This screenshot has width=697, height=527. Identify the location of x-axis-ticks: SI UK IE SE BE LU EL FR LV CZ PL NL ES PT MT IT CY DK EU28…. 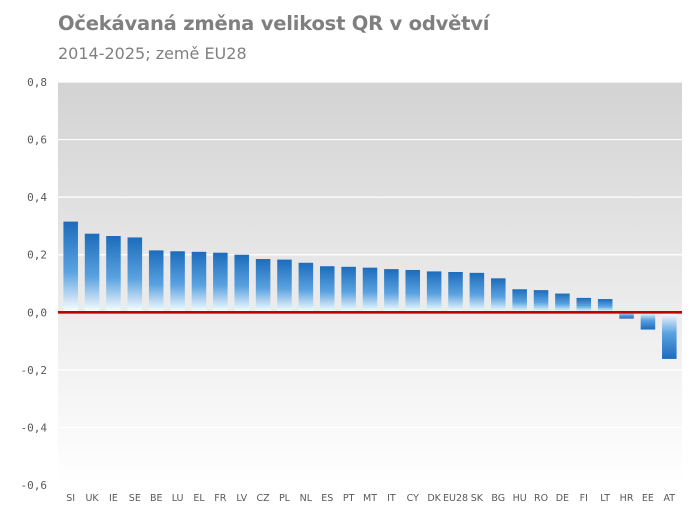
(370, 498).